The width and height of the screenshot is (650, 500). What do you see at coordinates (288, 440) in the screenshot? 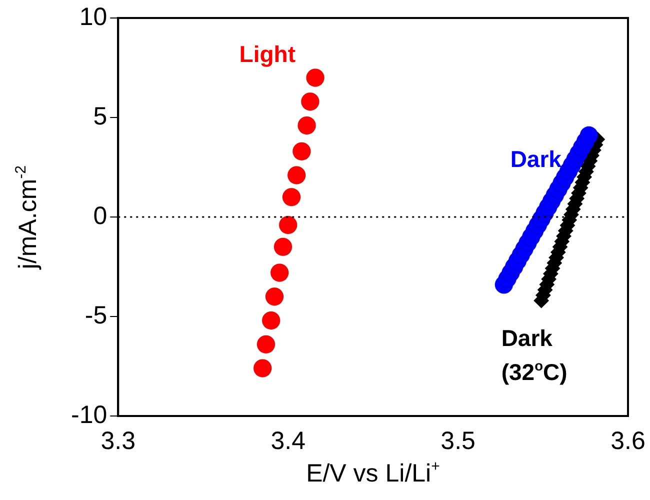
I see `x-tick-label: 3.4` at bounding box center [288, 440].